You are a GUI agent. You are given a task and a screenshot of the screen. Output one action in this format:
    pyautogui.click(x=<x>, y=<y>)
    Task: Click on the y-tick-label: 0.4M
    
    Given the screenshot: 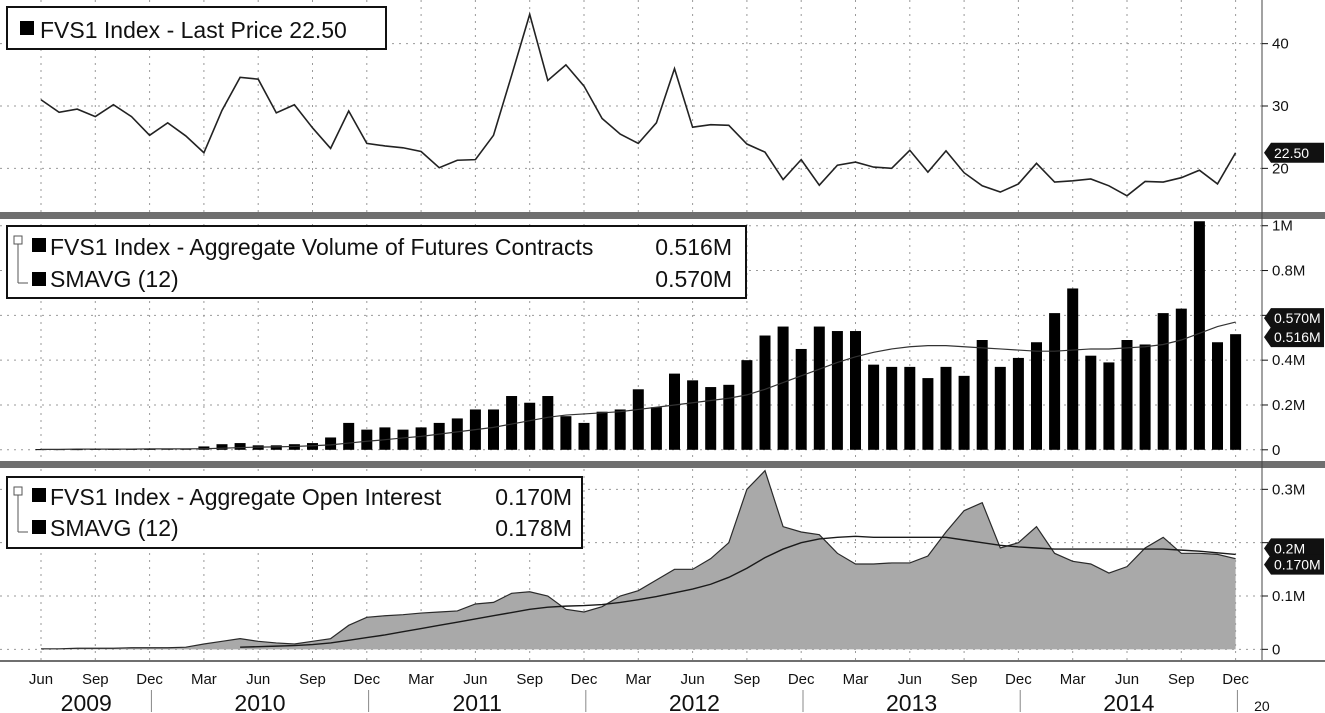 What is the action you would take?
    pyautogui.click(x=1288, y=360)
    